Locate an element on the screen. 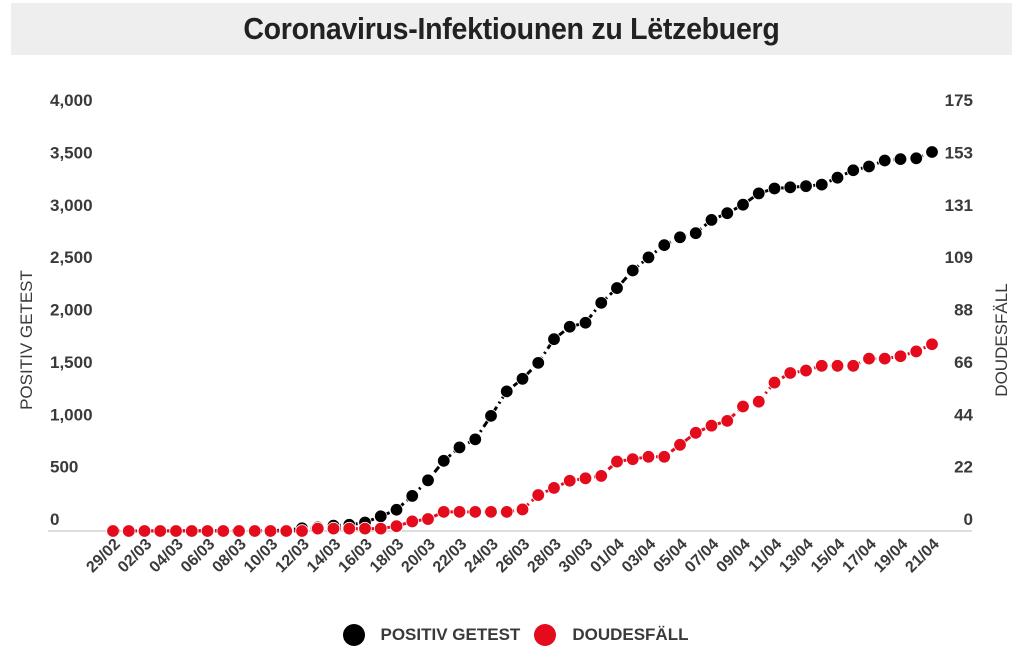 This screenshot has height=663, width=1031. x-tick-label: 10/03 is located at coordinates (261, 556).